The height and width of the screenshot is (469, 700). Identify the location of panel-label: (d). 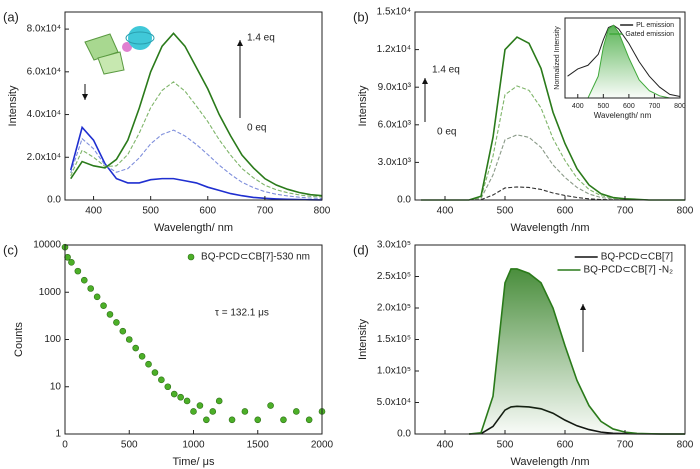
(361, 249).